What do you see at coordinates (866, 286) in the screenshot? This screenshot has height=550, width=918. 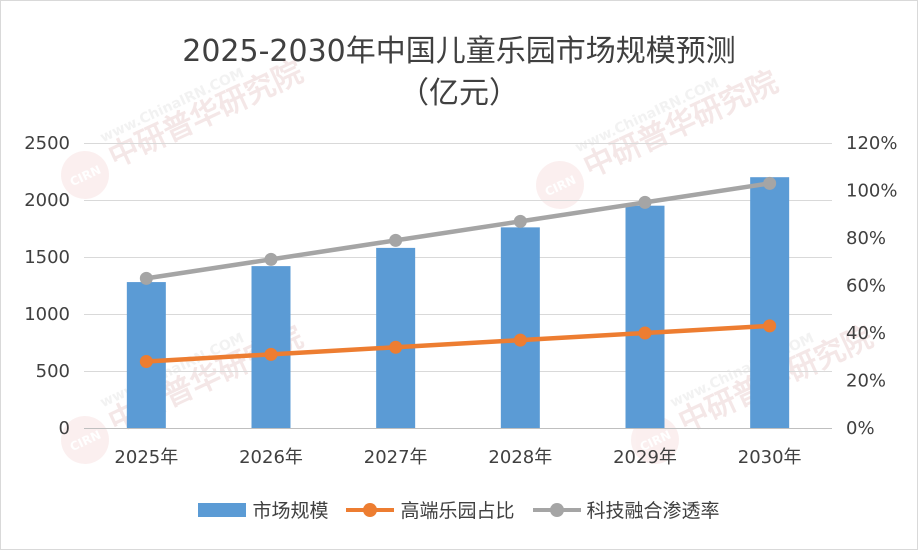 I see `y-right-tick-label: 60%` at bounding box center [866, 286].